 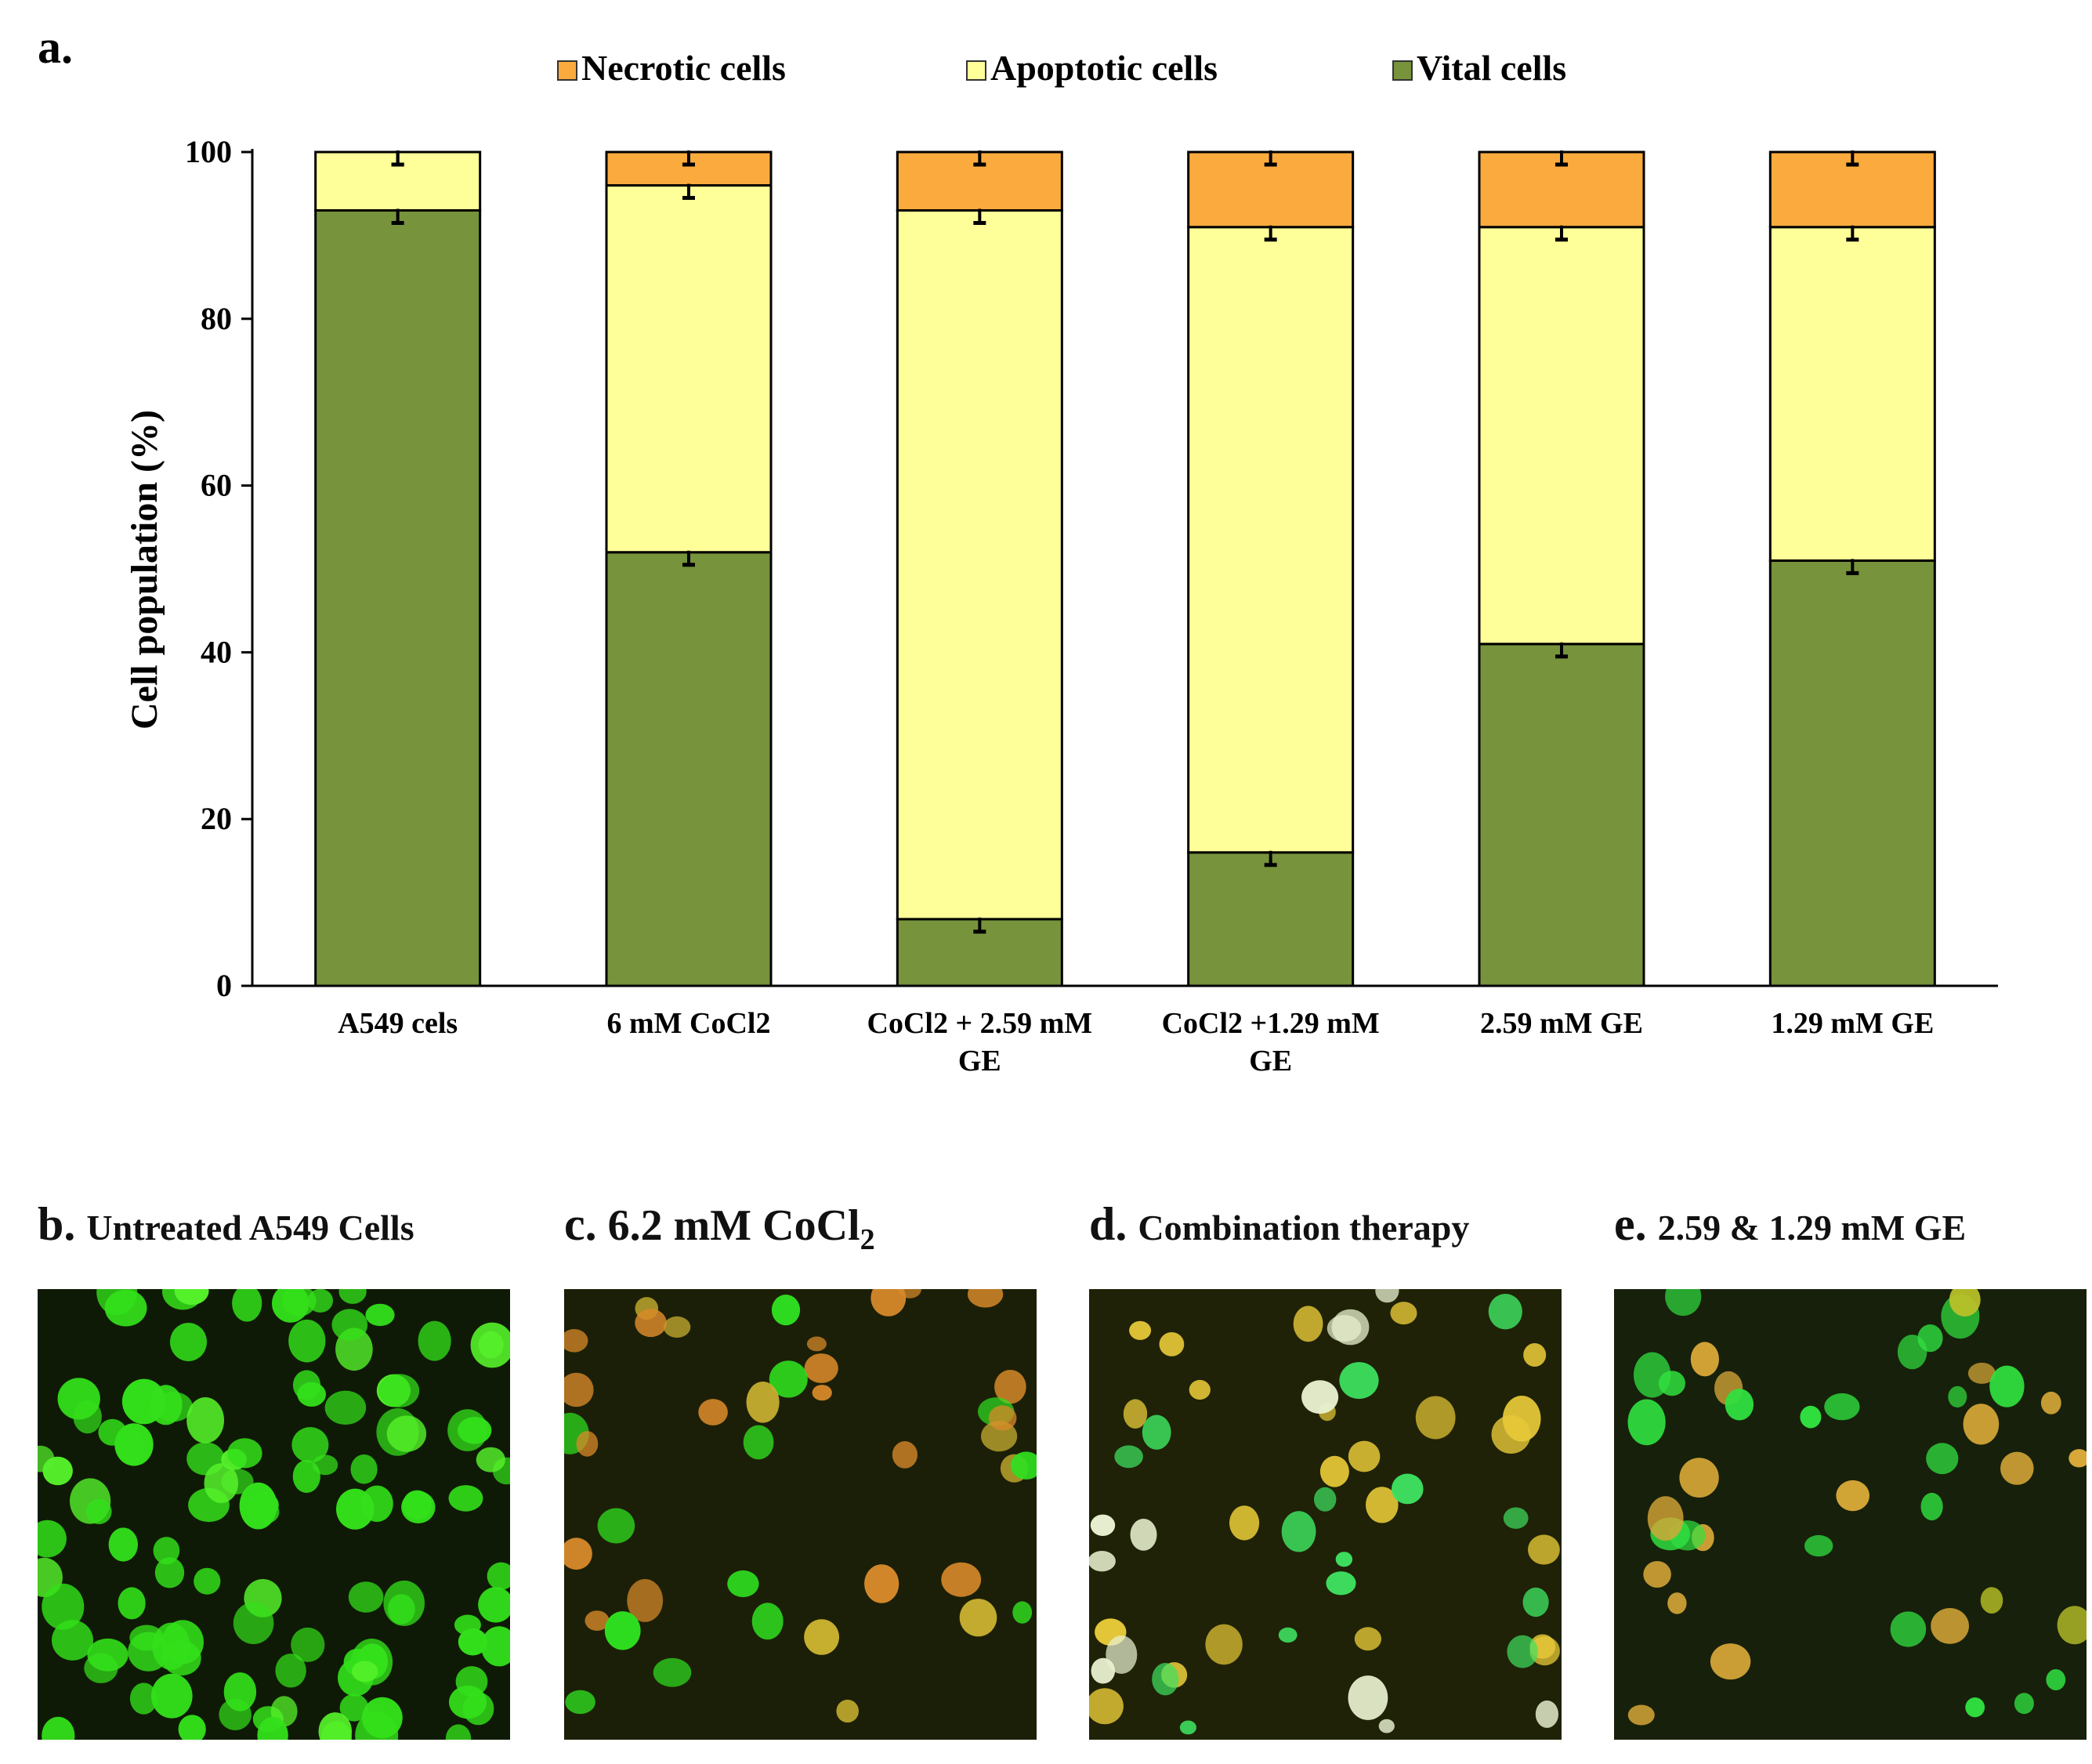 What do you see at coordinates (1850, 1514) in the screenshot?
I see `micrograph-e-image` at bounding box center [1850, 1514].